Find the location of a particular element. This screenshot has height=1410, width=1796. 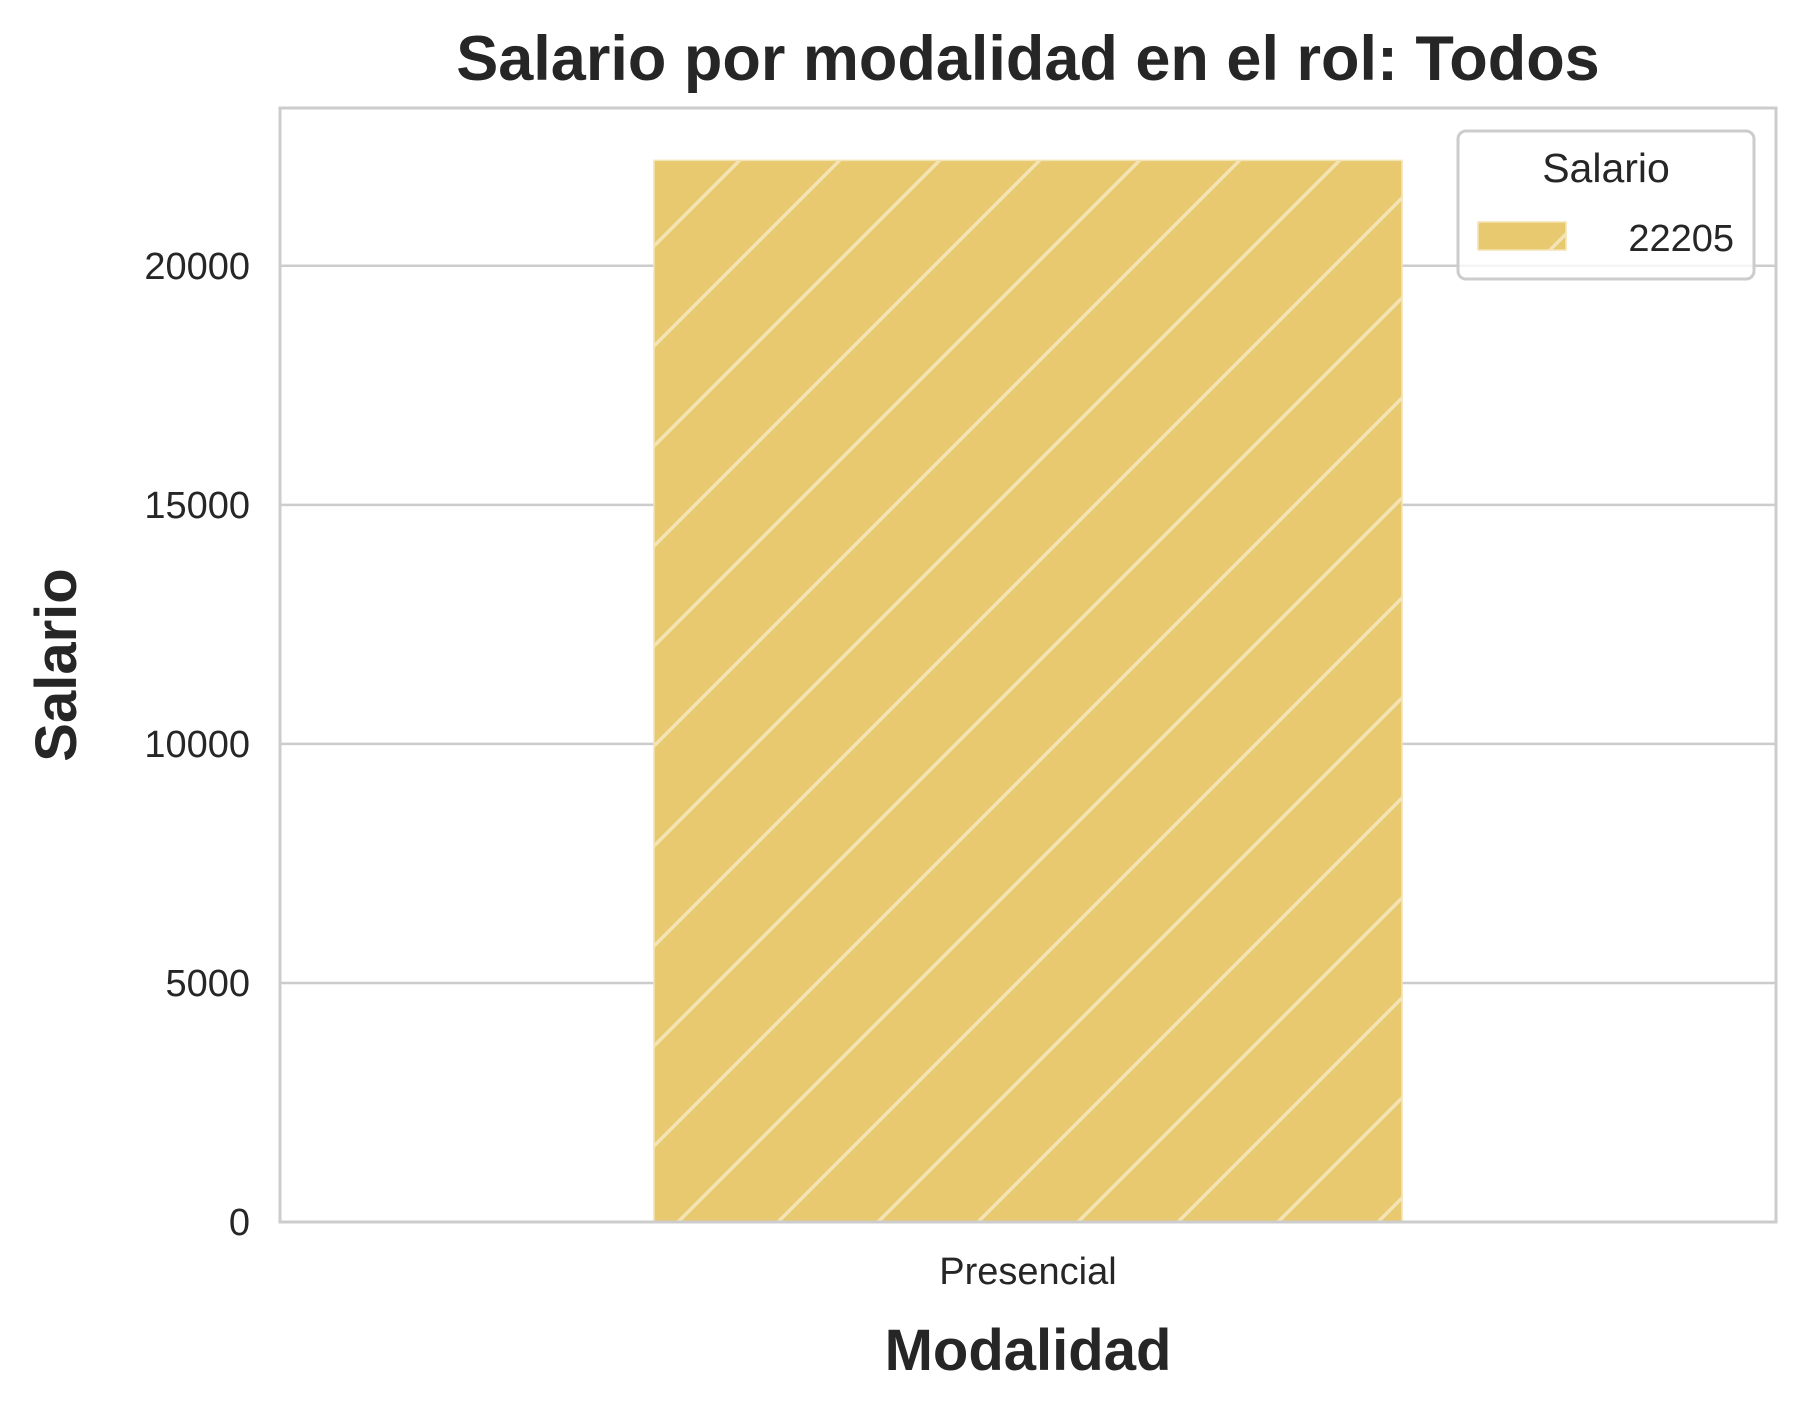

y-tick-labels: 0 5000 10000 15000 20000 is located at coordinates (197, 745).